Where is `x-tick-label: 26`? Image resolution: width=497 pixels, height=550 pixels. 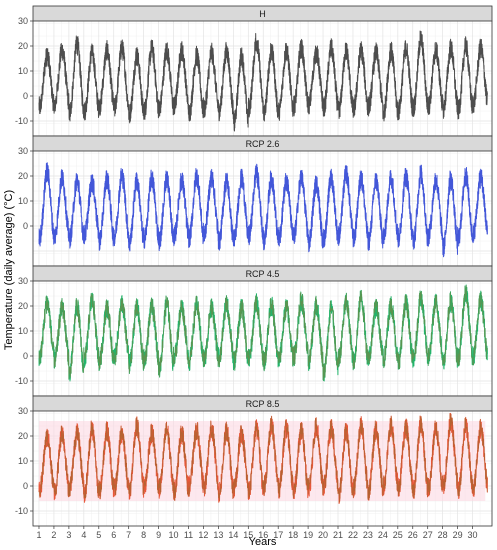 x-tick-label: 26 is located at coordinates (413, 535).